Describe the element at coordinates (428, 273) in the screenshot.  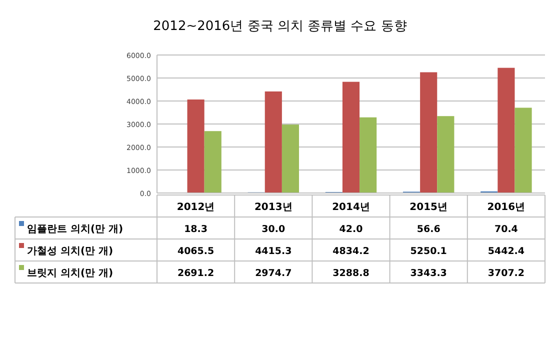
I see `data-label: 3343.3` at that location.